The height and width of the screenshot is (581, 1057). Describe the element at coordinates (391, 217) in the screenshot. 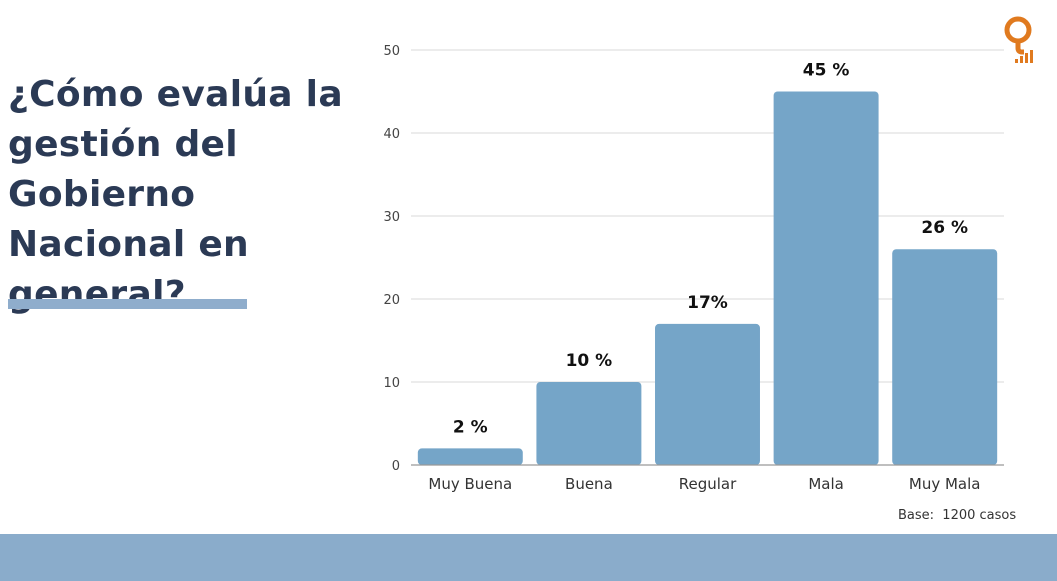

I see `y-tick-label: 30` at that location.